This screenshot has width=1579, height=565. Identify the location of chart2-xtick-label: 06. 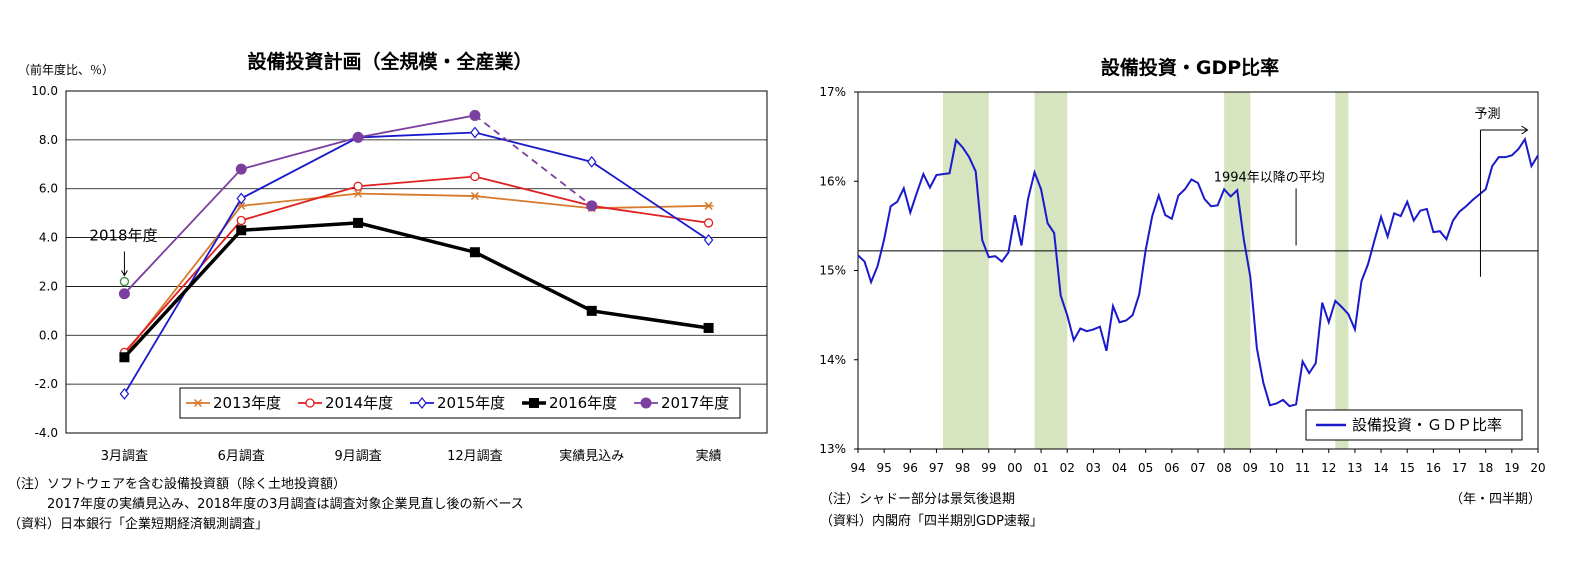
(1171, 468).